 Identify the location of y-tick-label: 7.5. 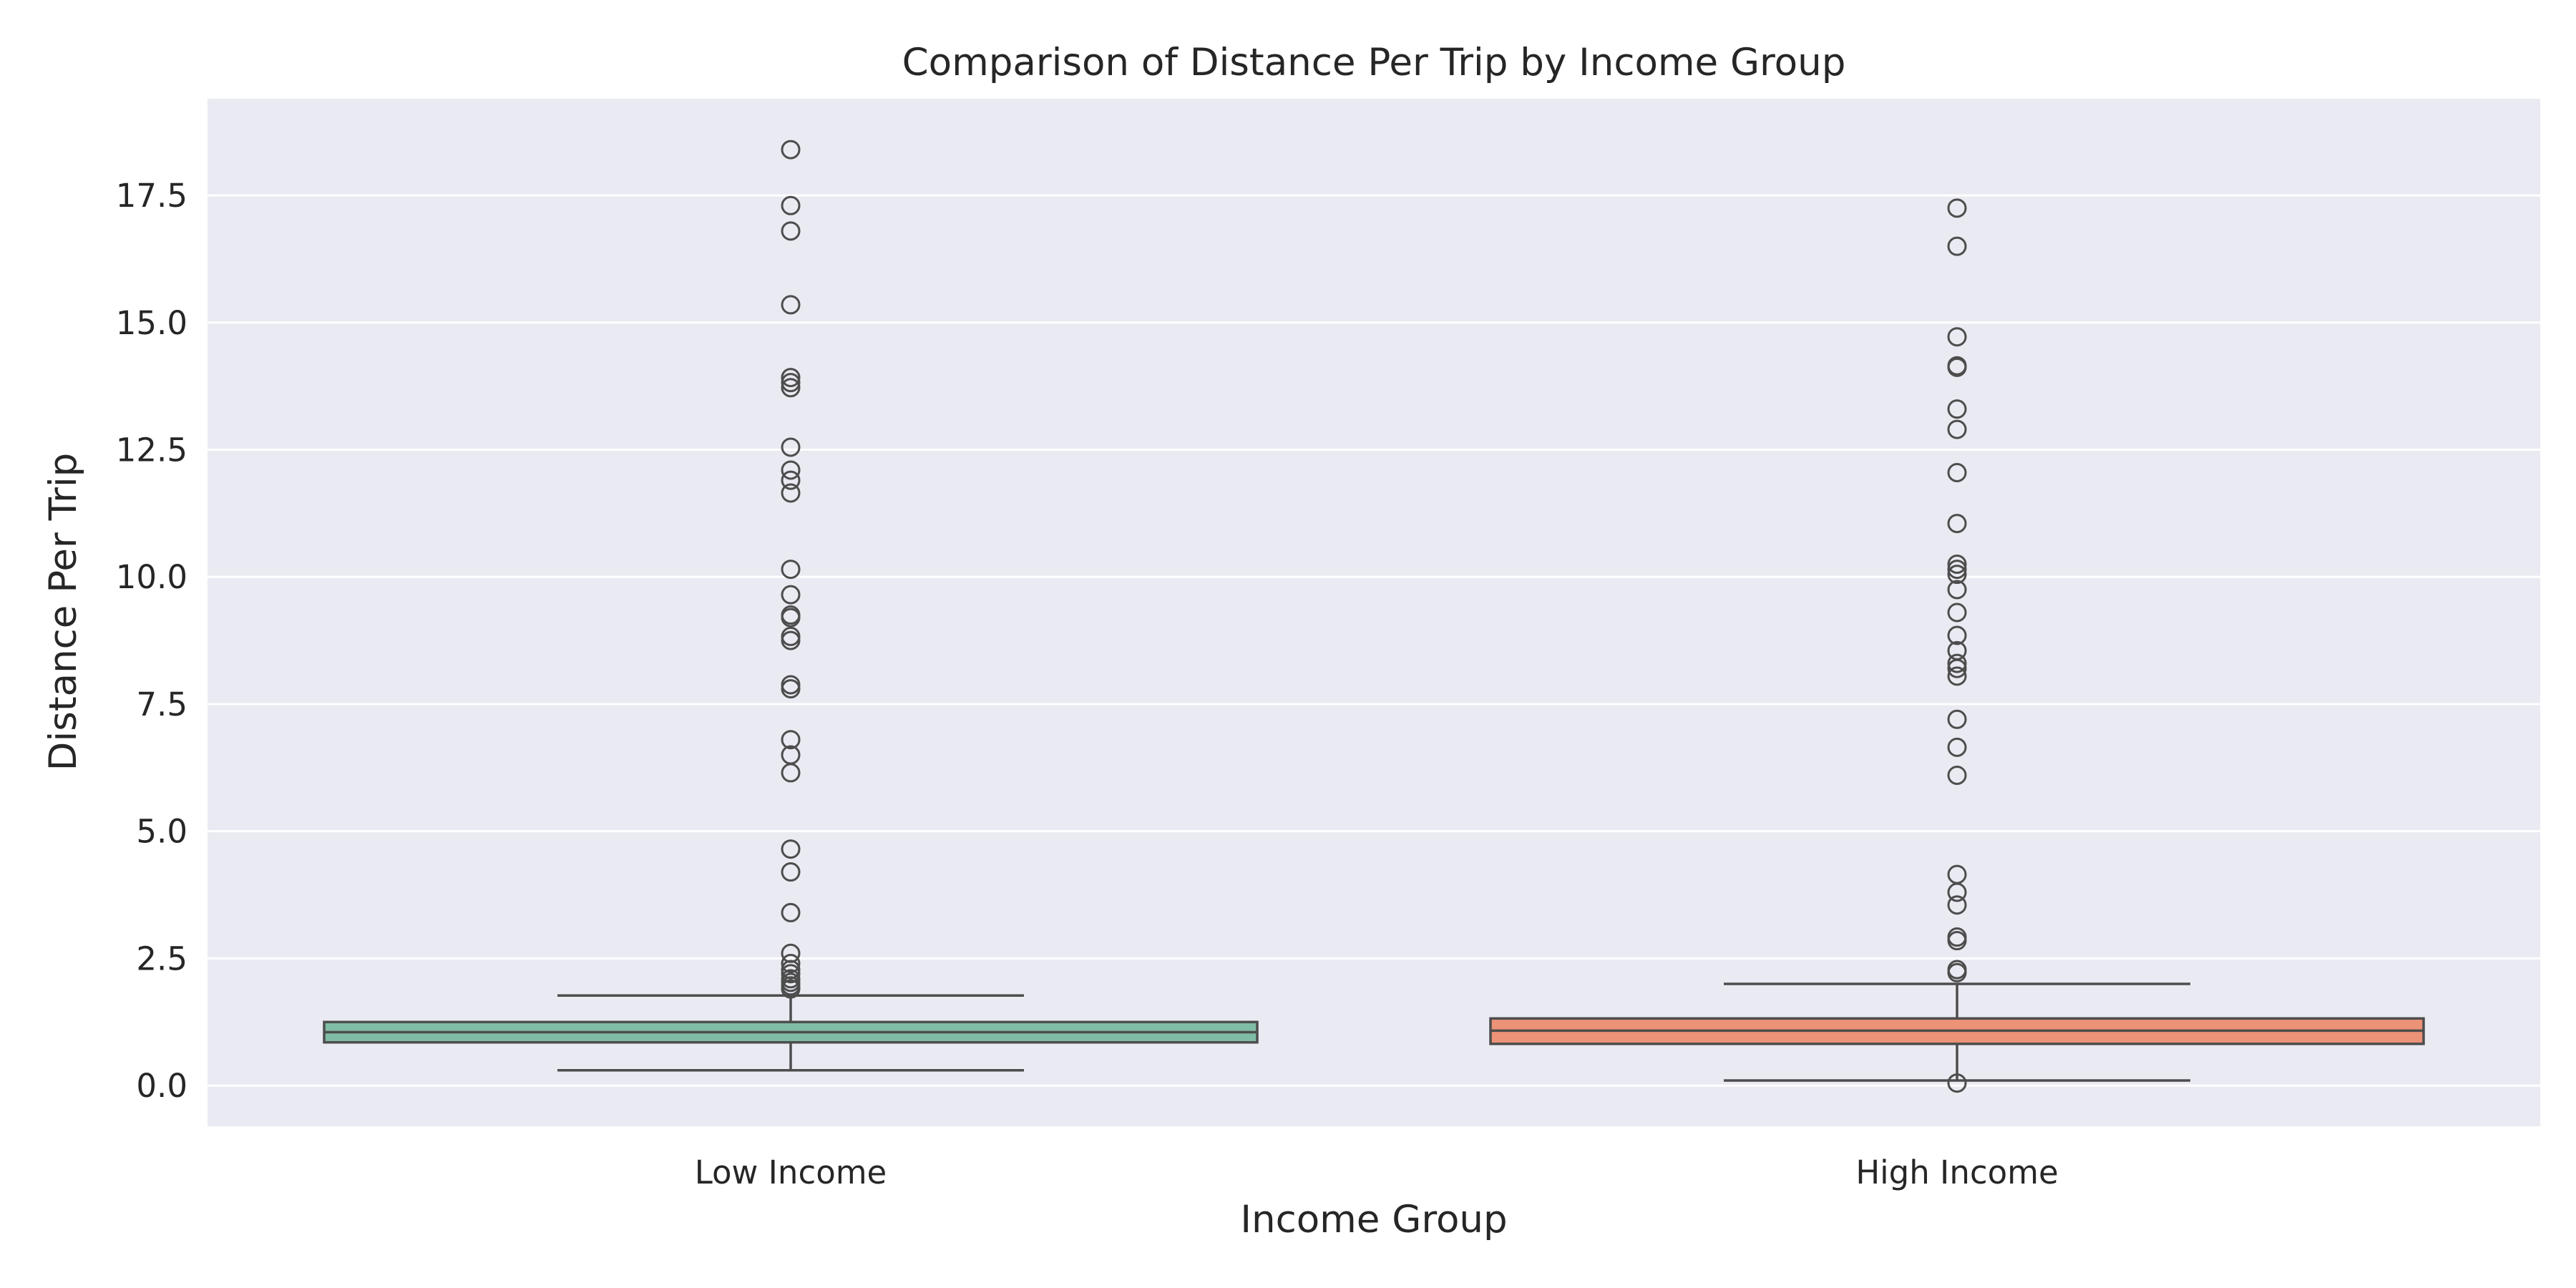
(161, 704).